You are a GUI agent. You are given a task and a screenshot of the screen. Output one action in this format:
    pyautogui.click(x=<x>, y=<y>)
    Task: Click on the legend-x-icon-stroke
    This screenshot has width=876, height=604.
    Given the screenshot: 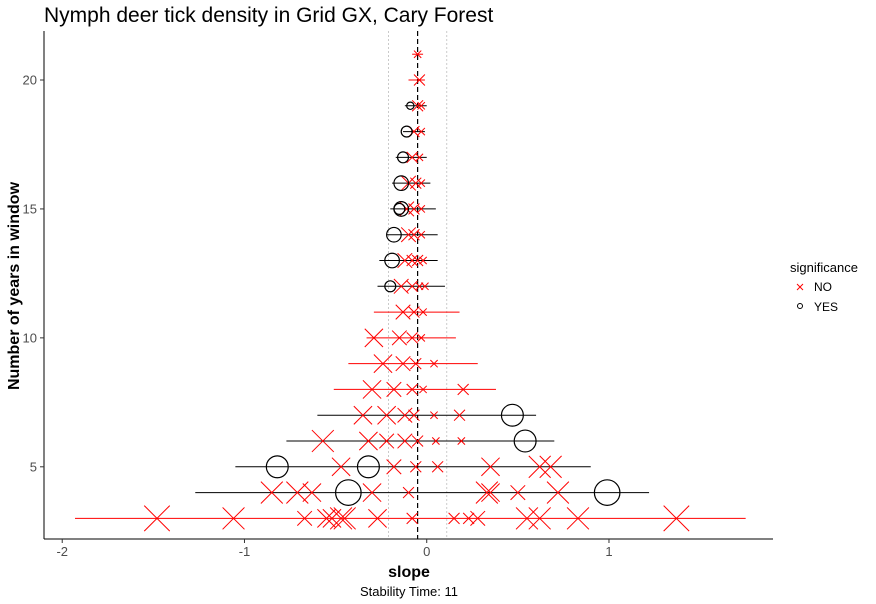 What is the action you would take?
    pyautogui.click(x=800, y=287)
    